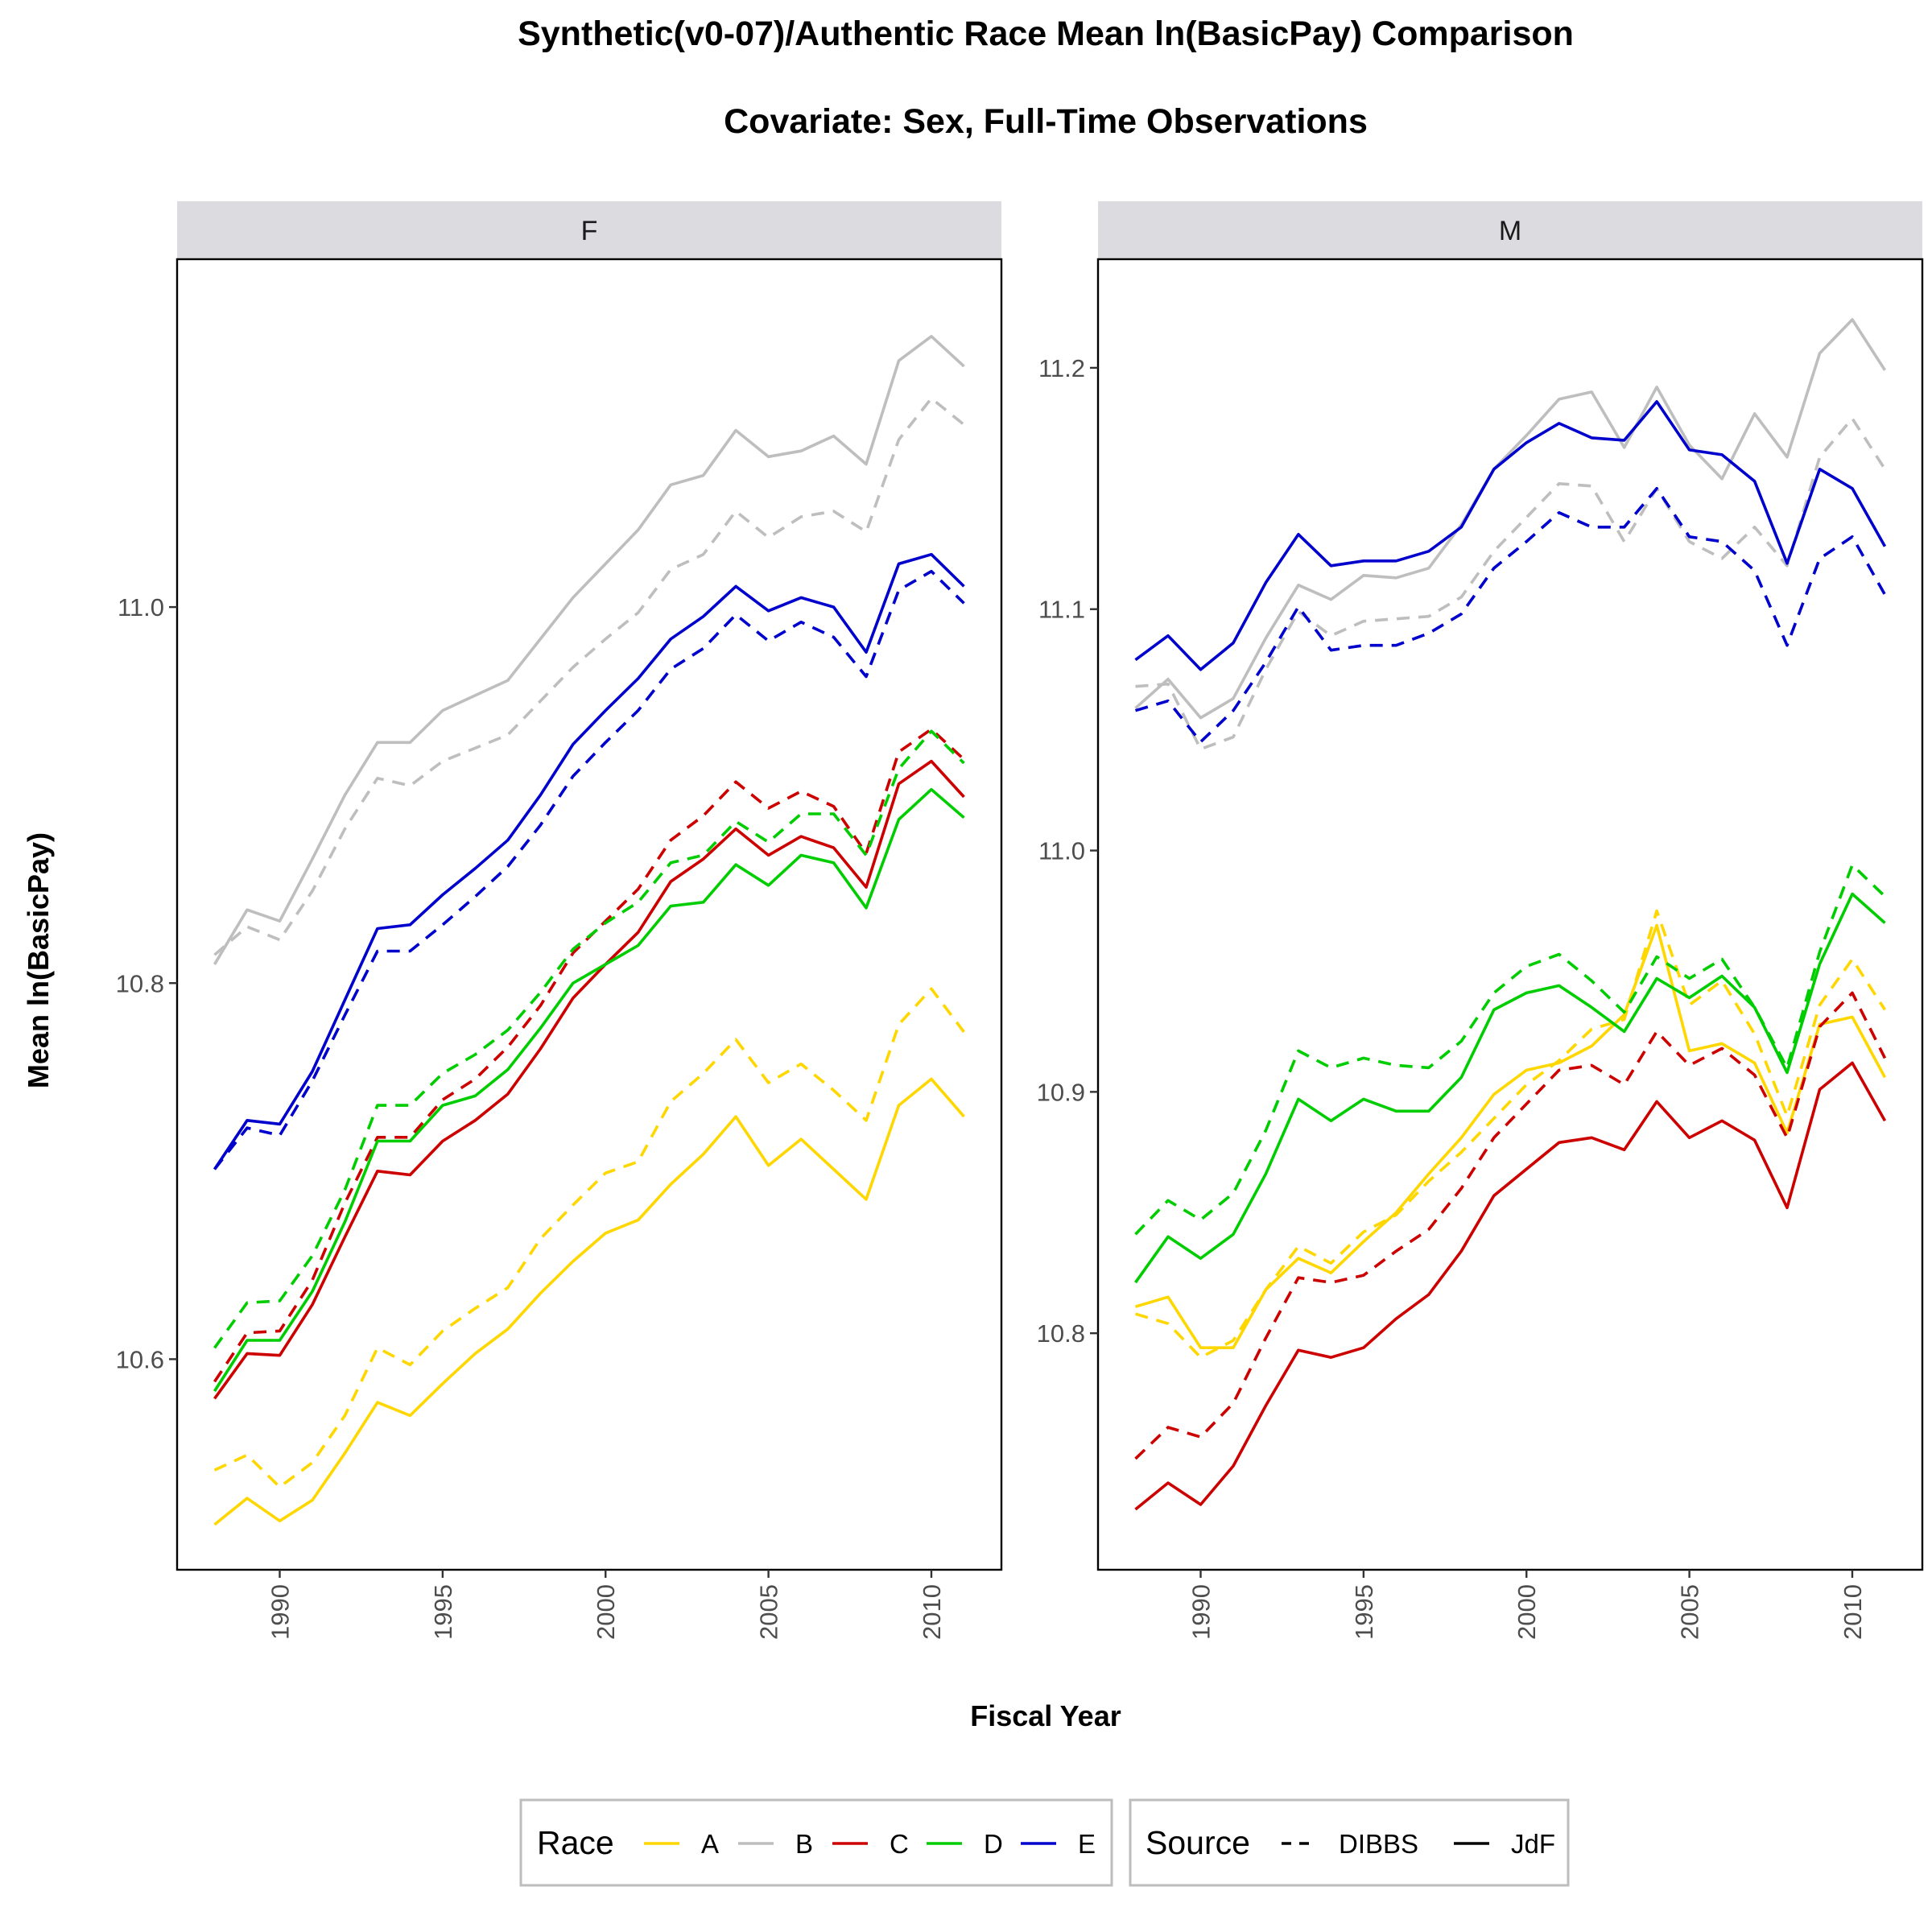 The height and width of the screenshot is (1932, 1932). I want to click on facet-label: M, so click(1510, 231).